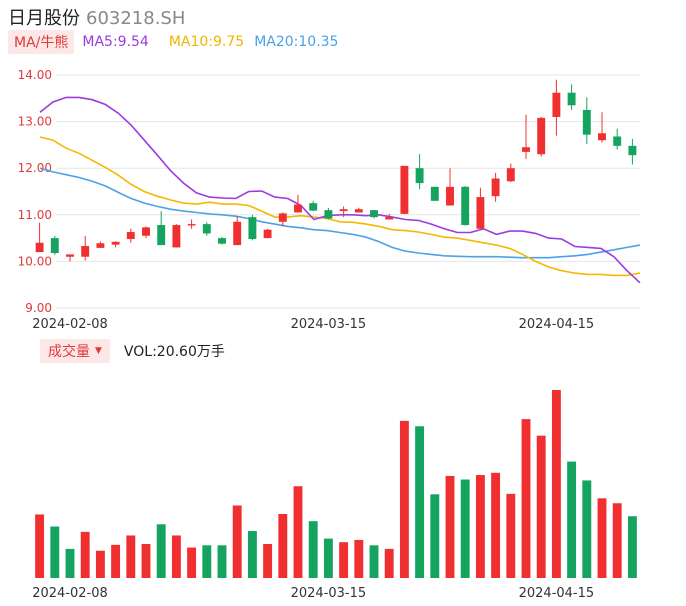 The image size is (686, 606). I want to click on ma-selector-button: MA/牛熊, so click(41, 42).